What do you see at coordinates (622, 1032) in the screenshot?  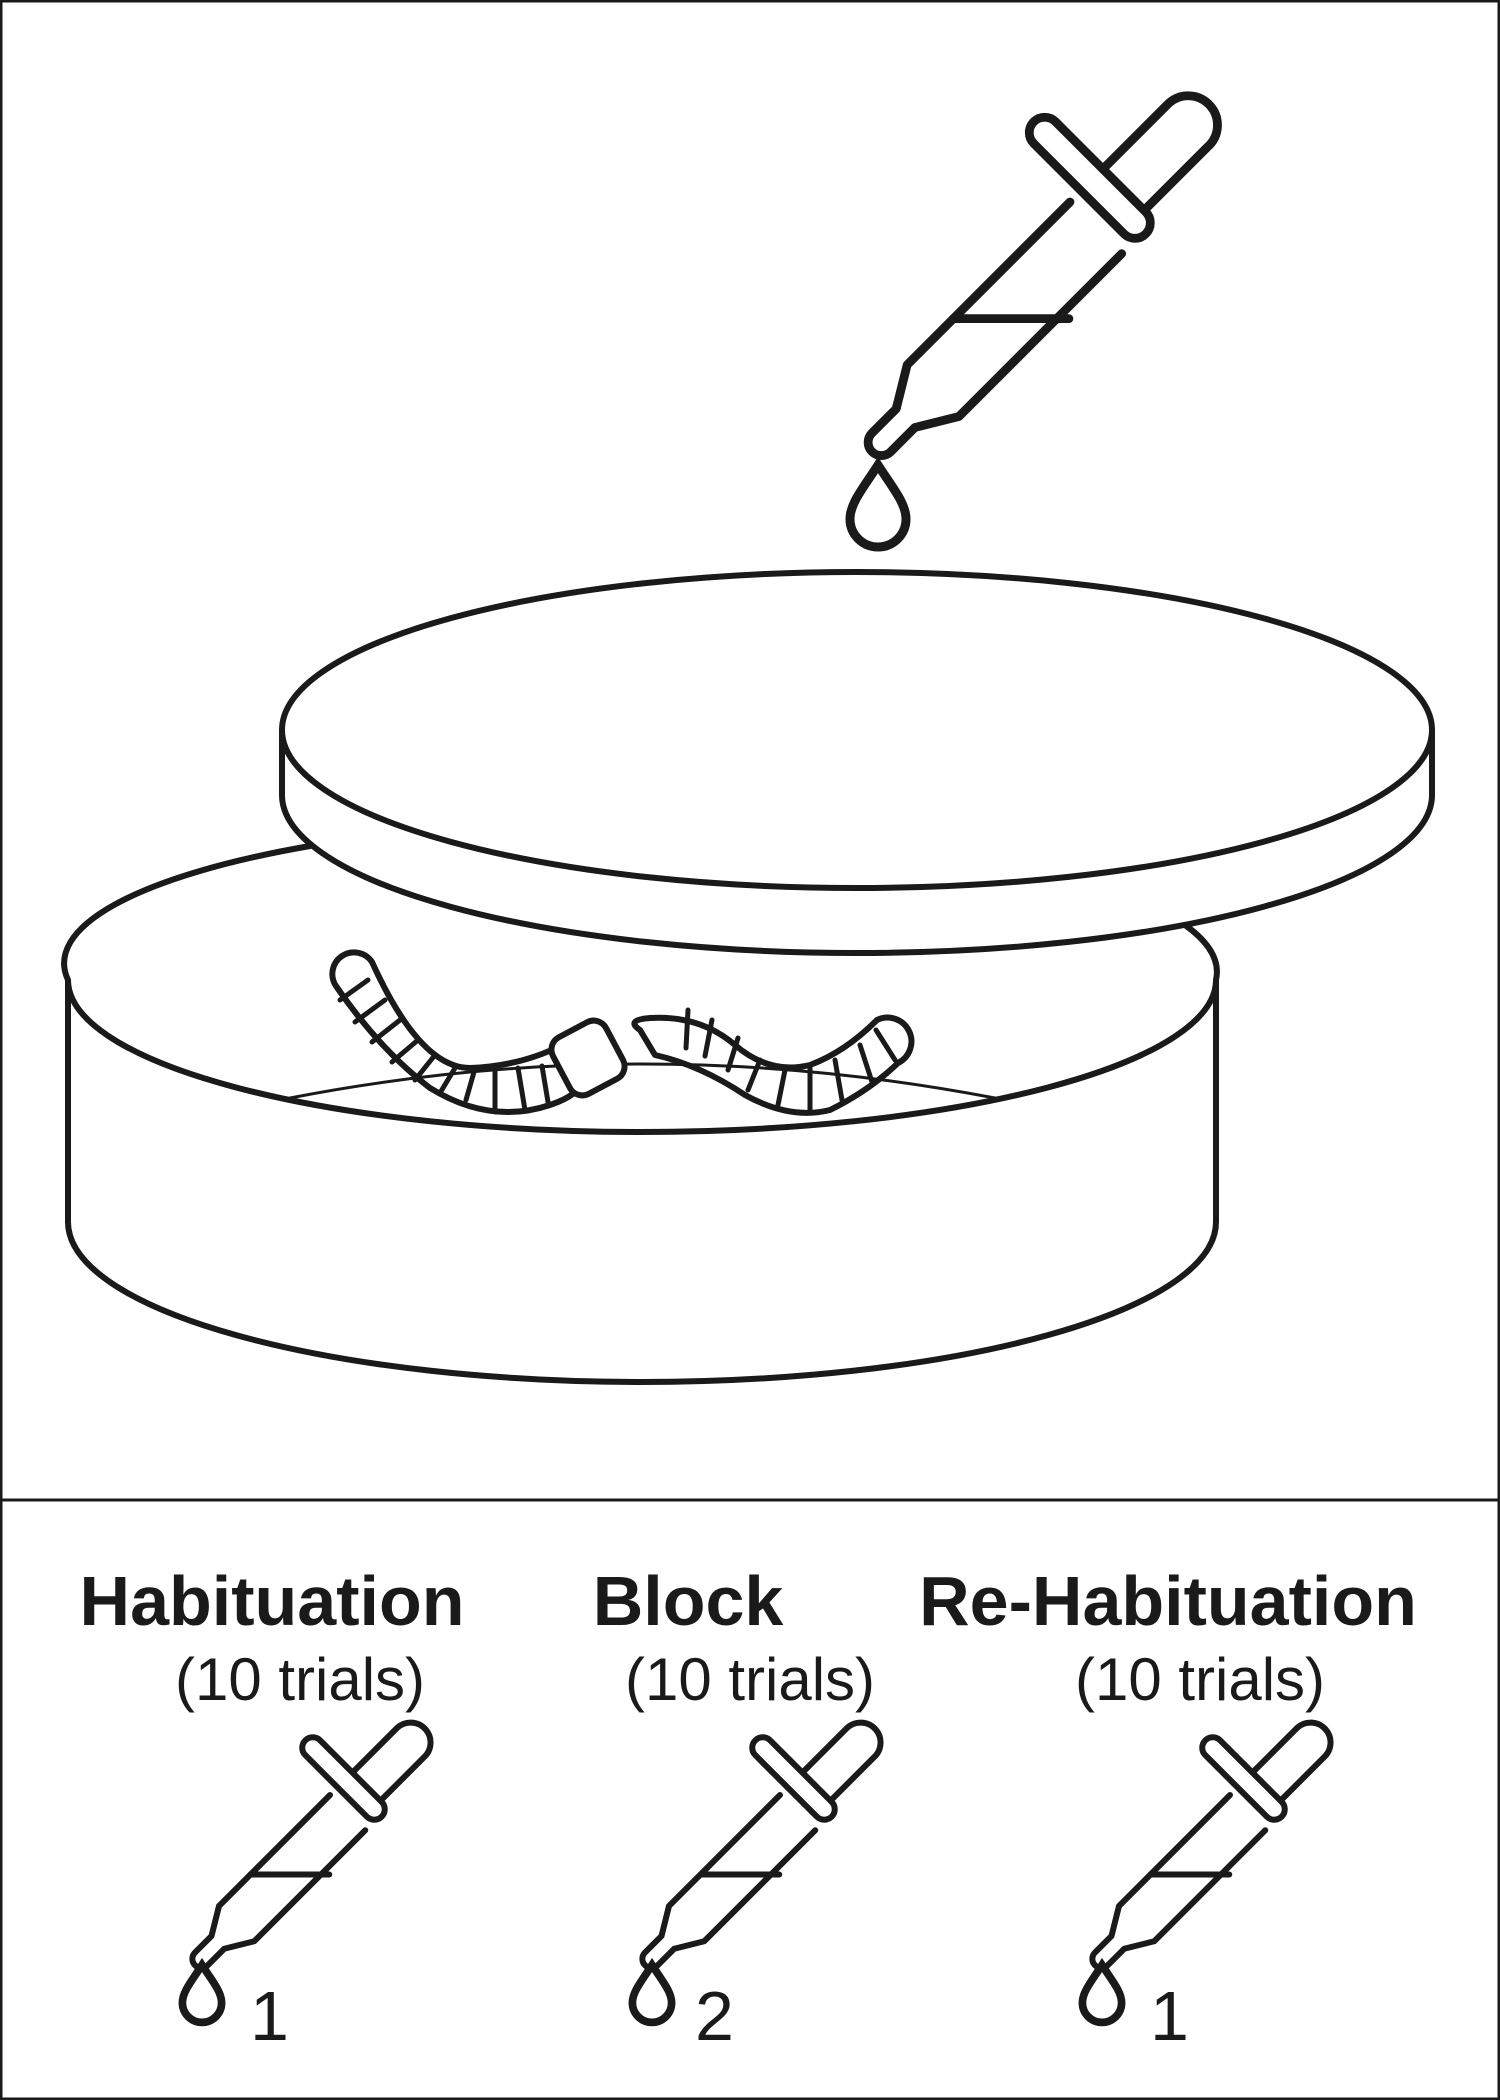 I see `worm` at bounding box center [622, 1032].